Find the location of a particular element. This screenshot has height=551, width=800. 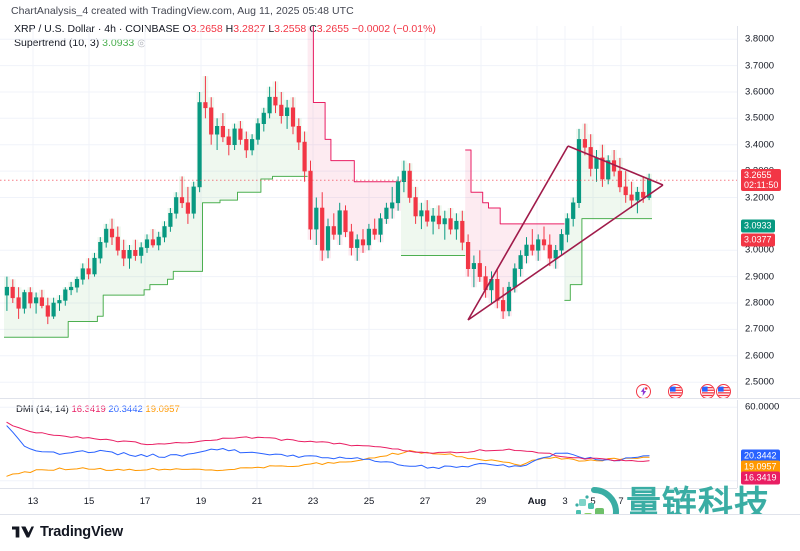

time-axis-label: 7 is located at coordinates (621, 501).